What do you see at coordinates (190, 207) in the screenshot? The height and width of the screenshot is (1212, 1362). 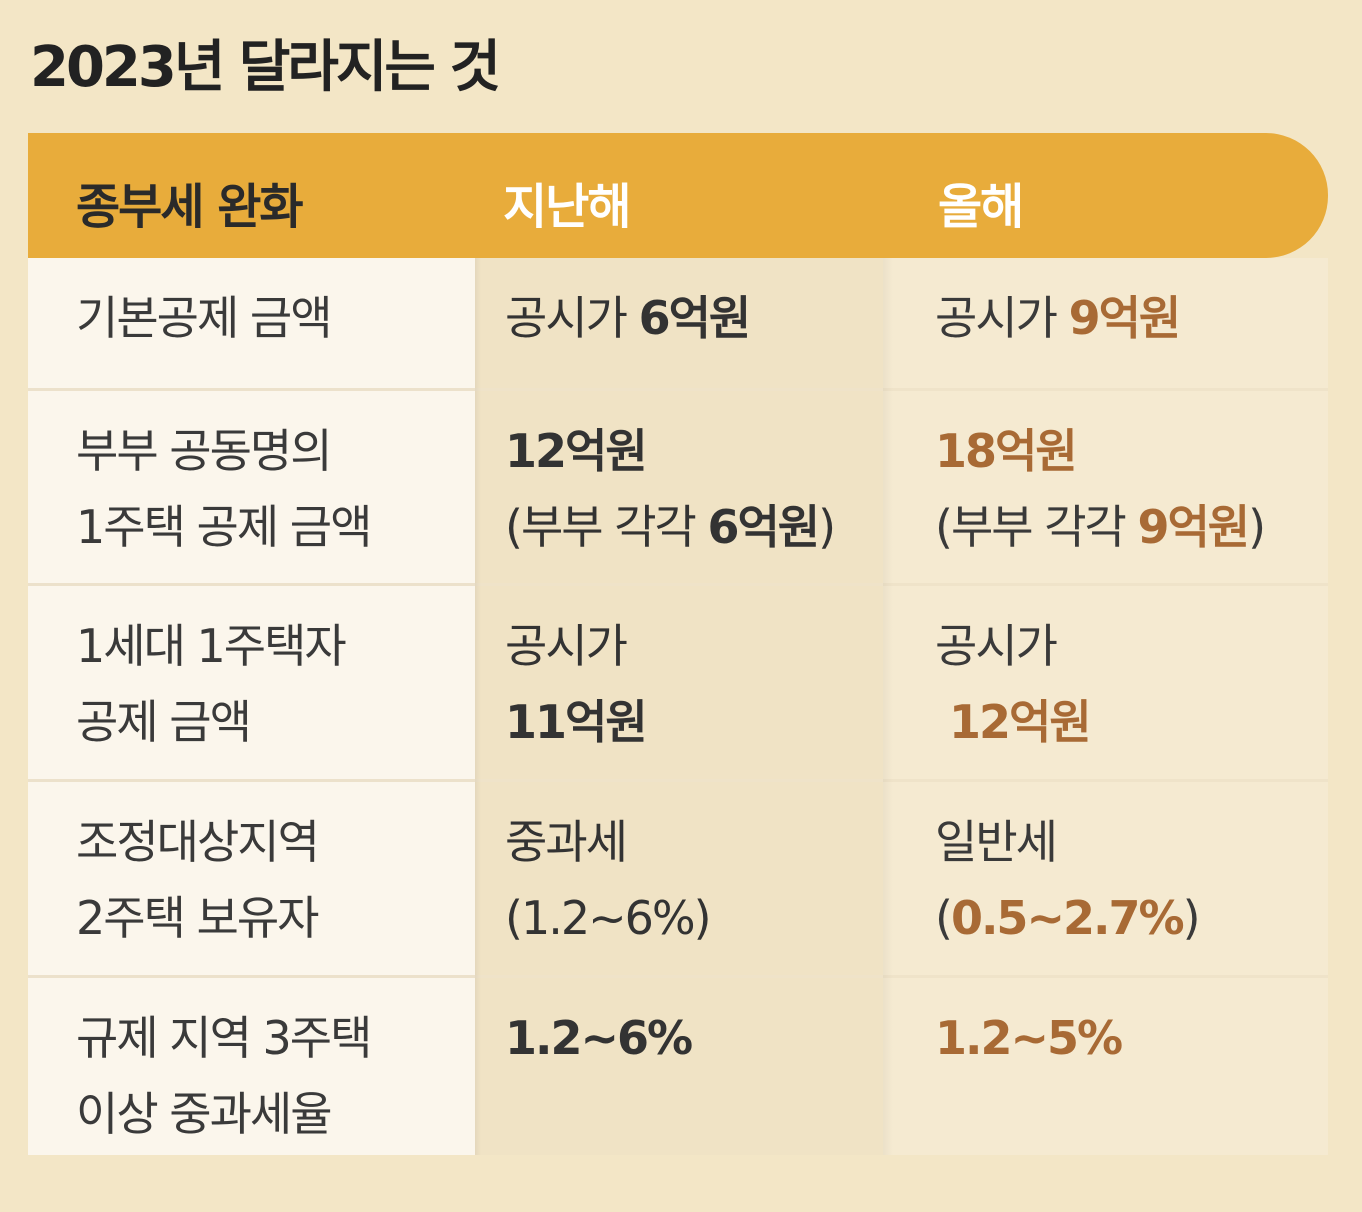 I see `header-item: 종부세 완화` at bounding box center [190, 207].